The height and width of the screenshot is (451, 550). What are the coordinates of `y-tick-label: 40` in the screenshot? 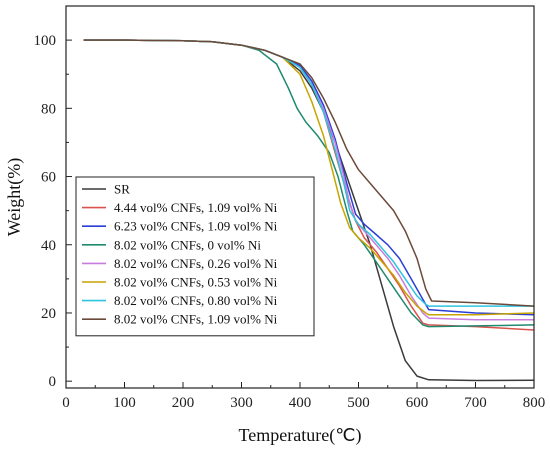 It's located at (48, 246).